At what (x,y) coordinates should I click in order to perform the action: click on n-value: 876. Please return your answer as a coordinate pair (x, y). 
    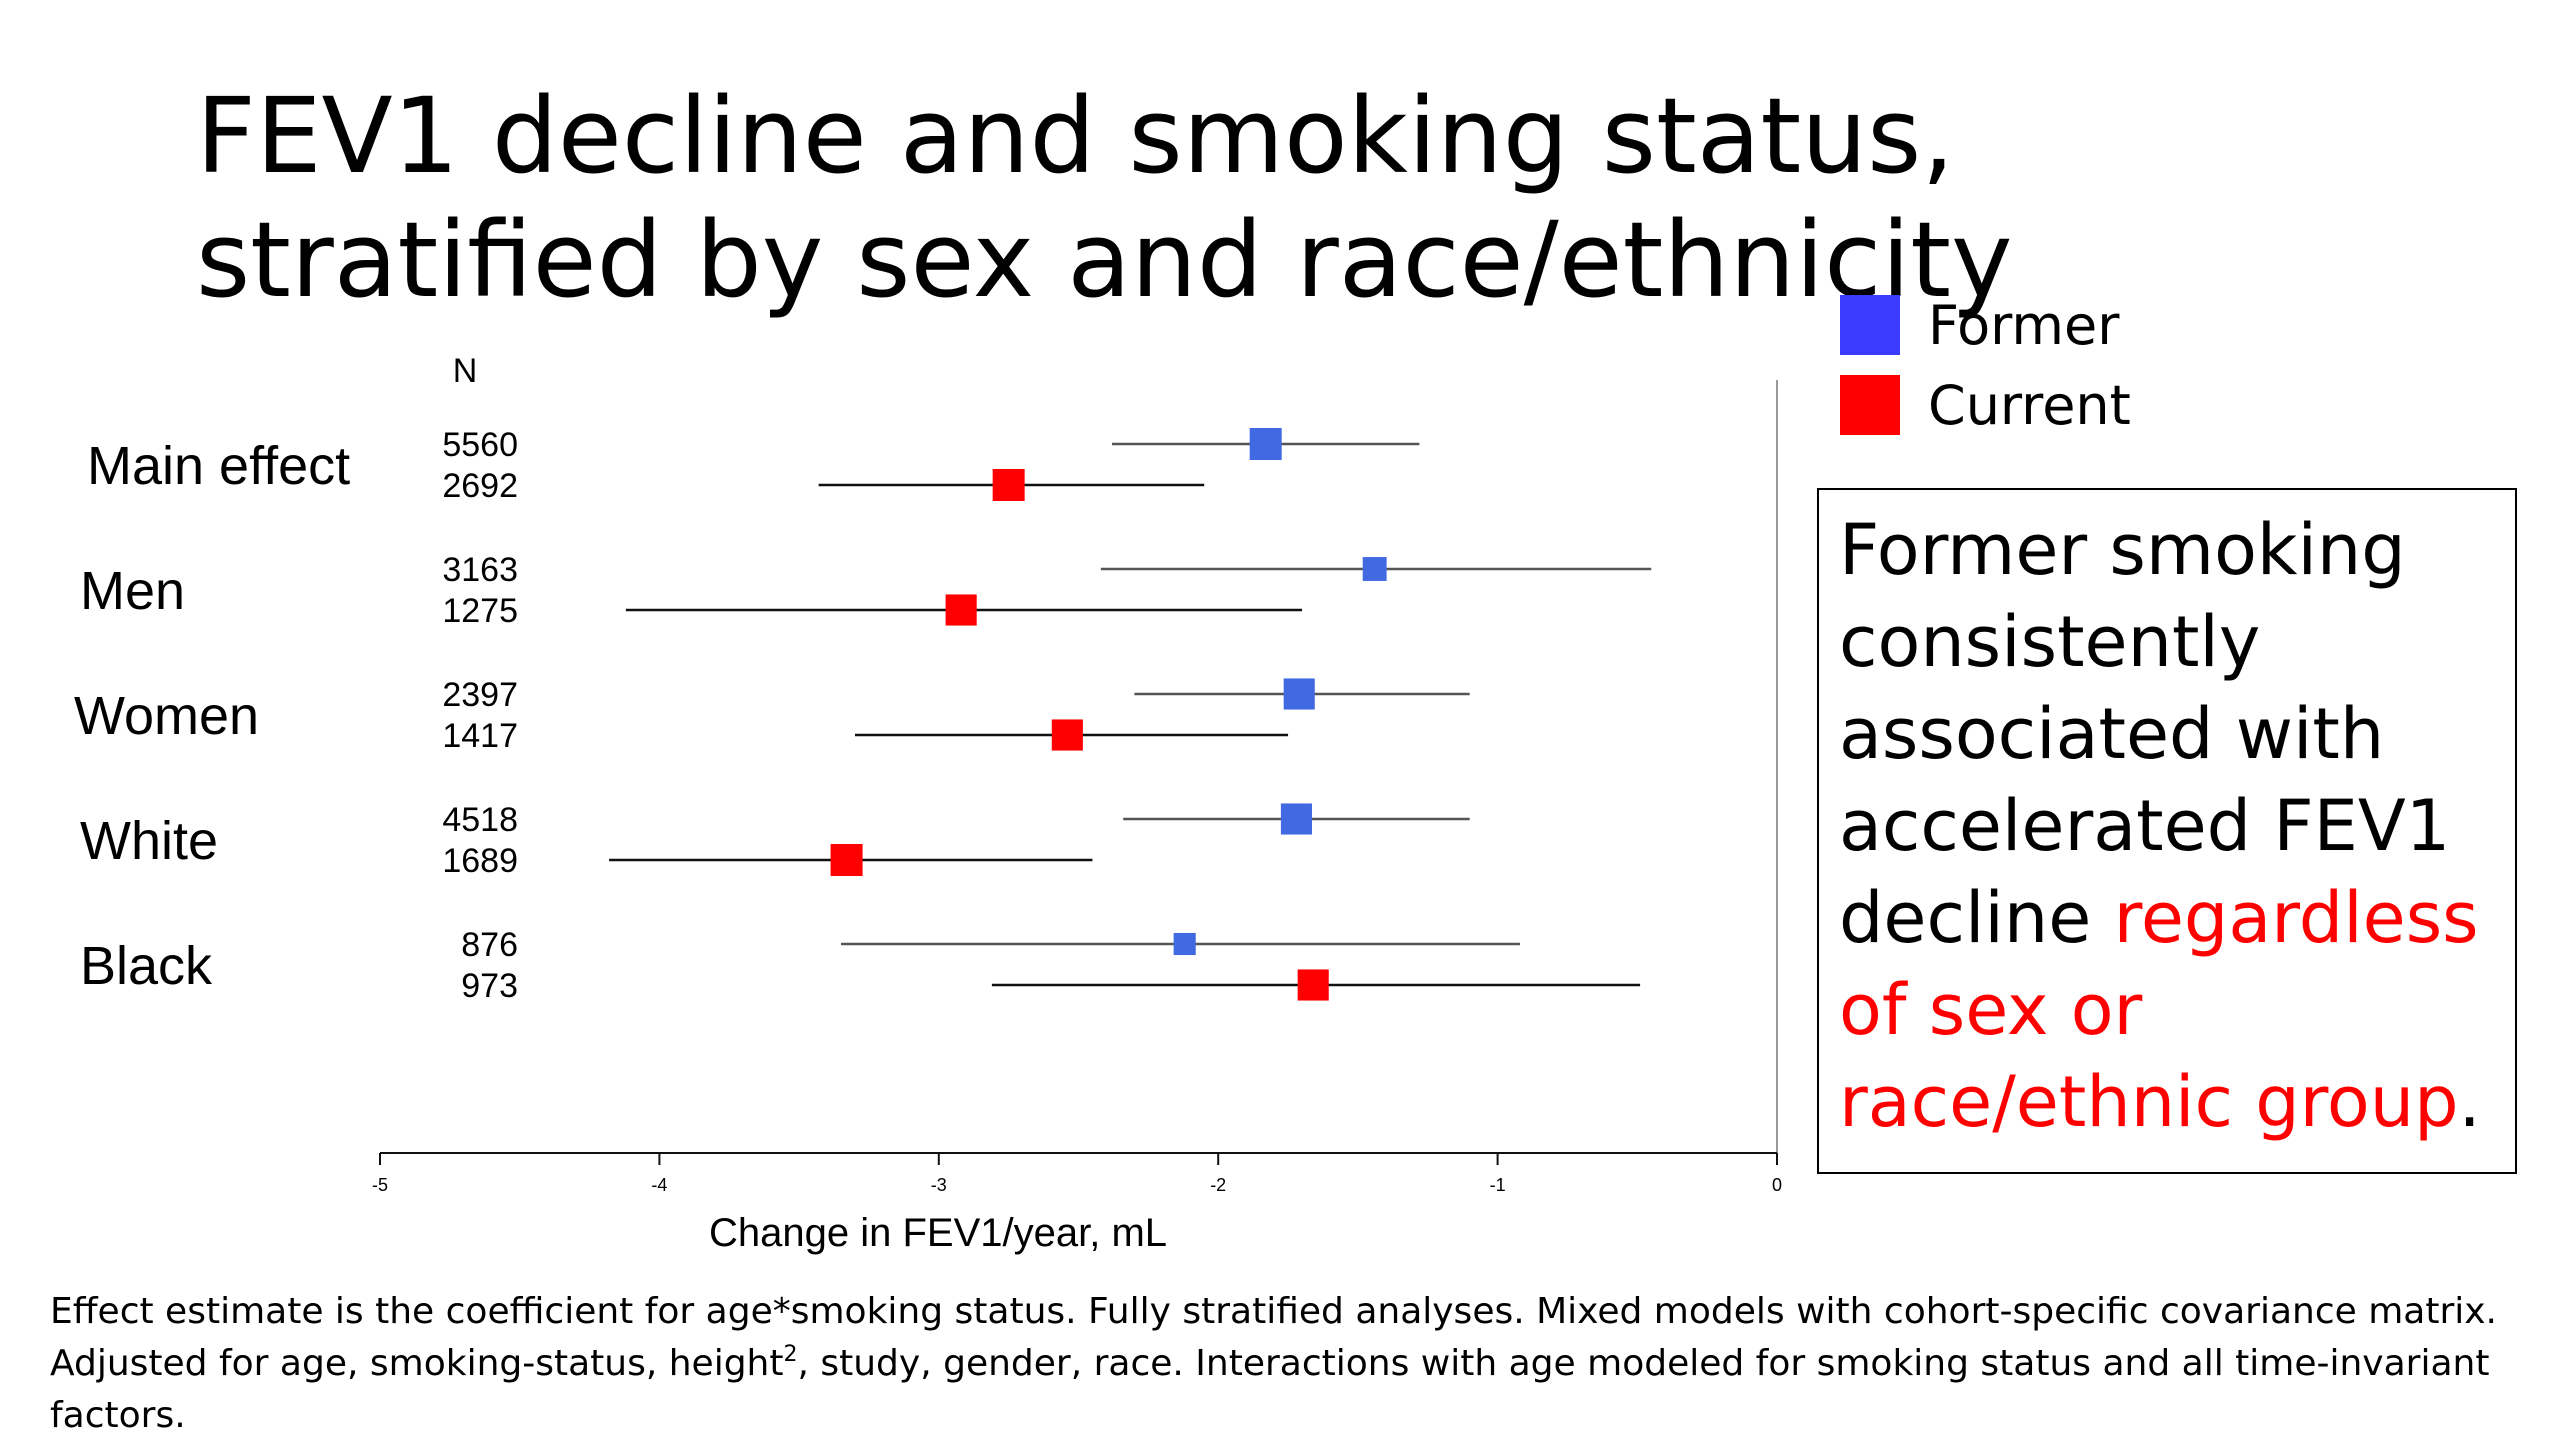
    Looking at the image, I should click on (489, 945).